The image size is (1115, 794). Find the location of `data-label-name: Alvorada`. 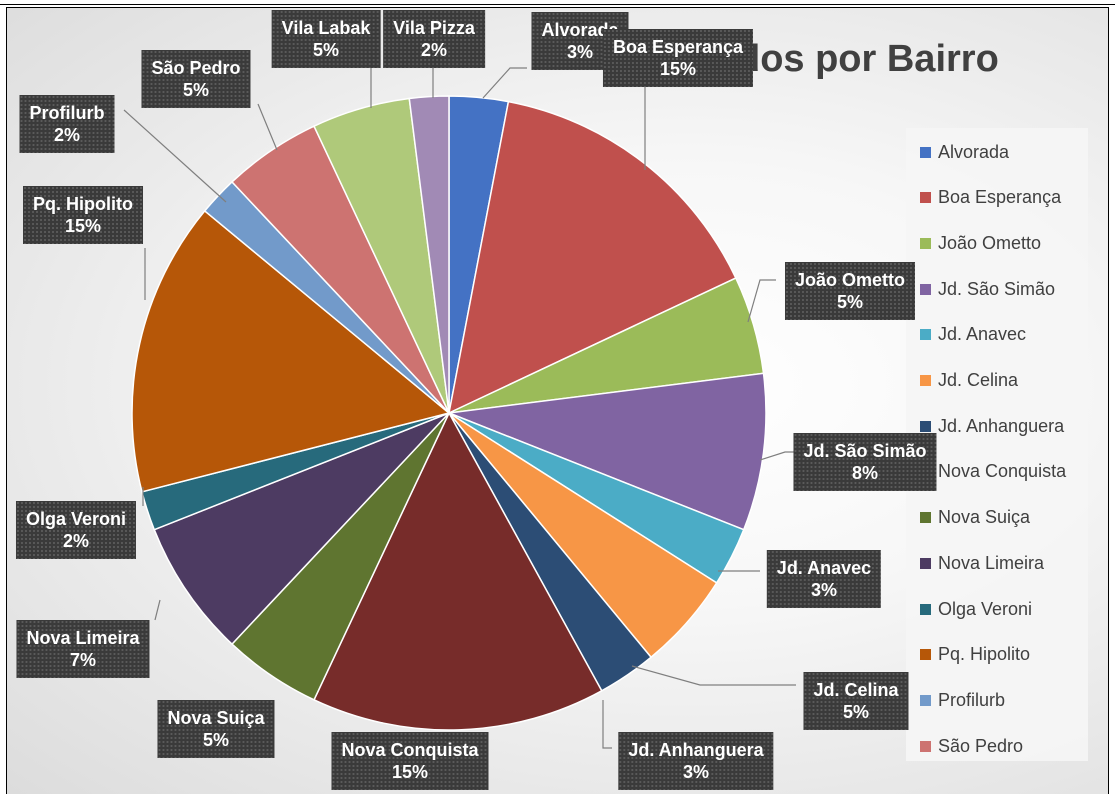

data-label-name: Alvorada is located at coordinates (580, 30).